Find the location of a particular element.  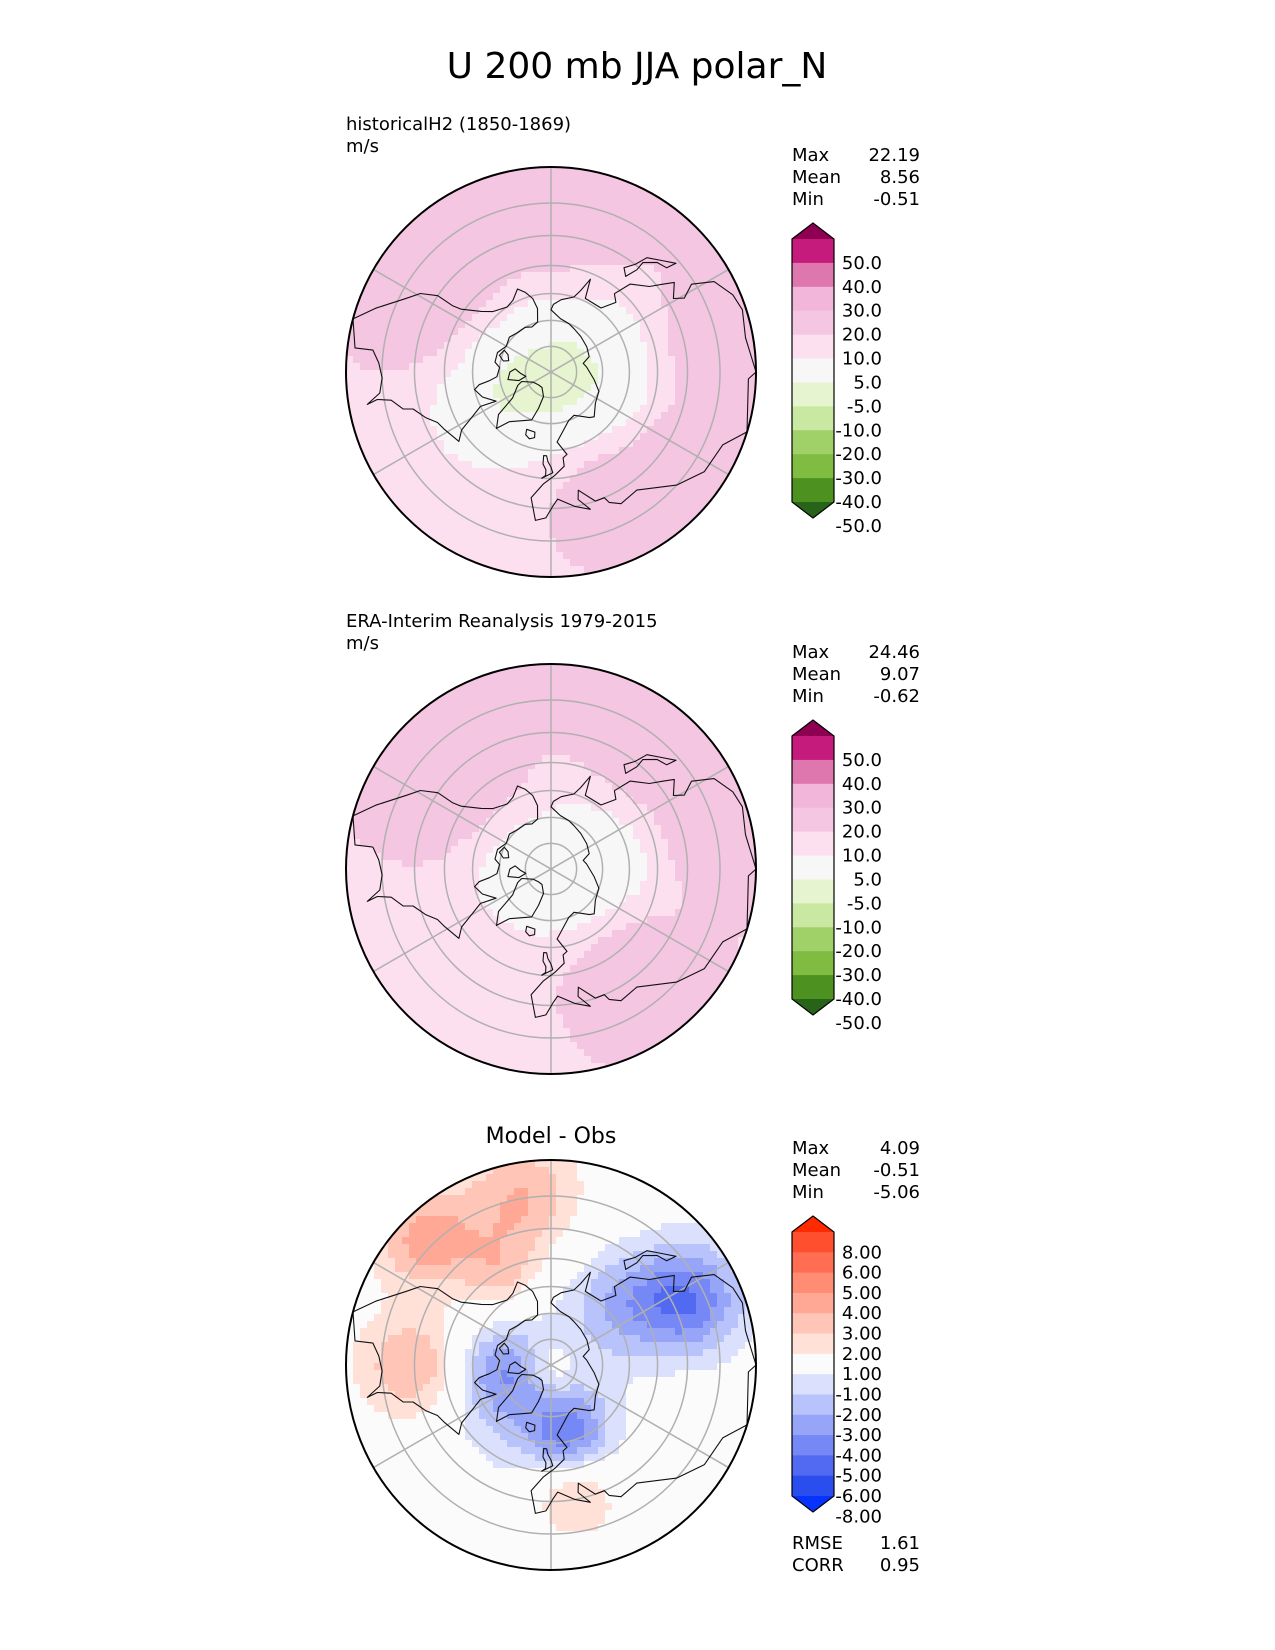

colorbar-tick-label: -30.0 is located at coordinates (858, 478).